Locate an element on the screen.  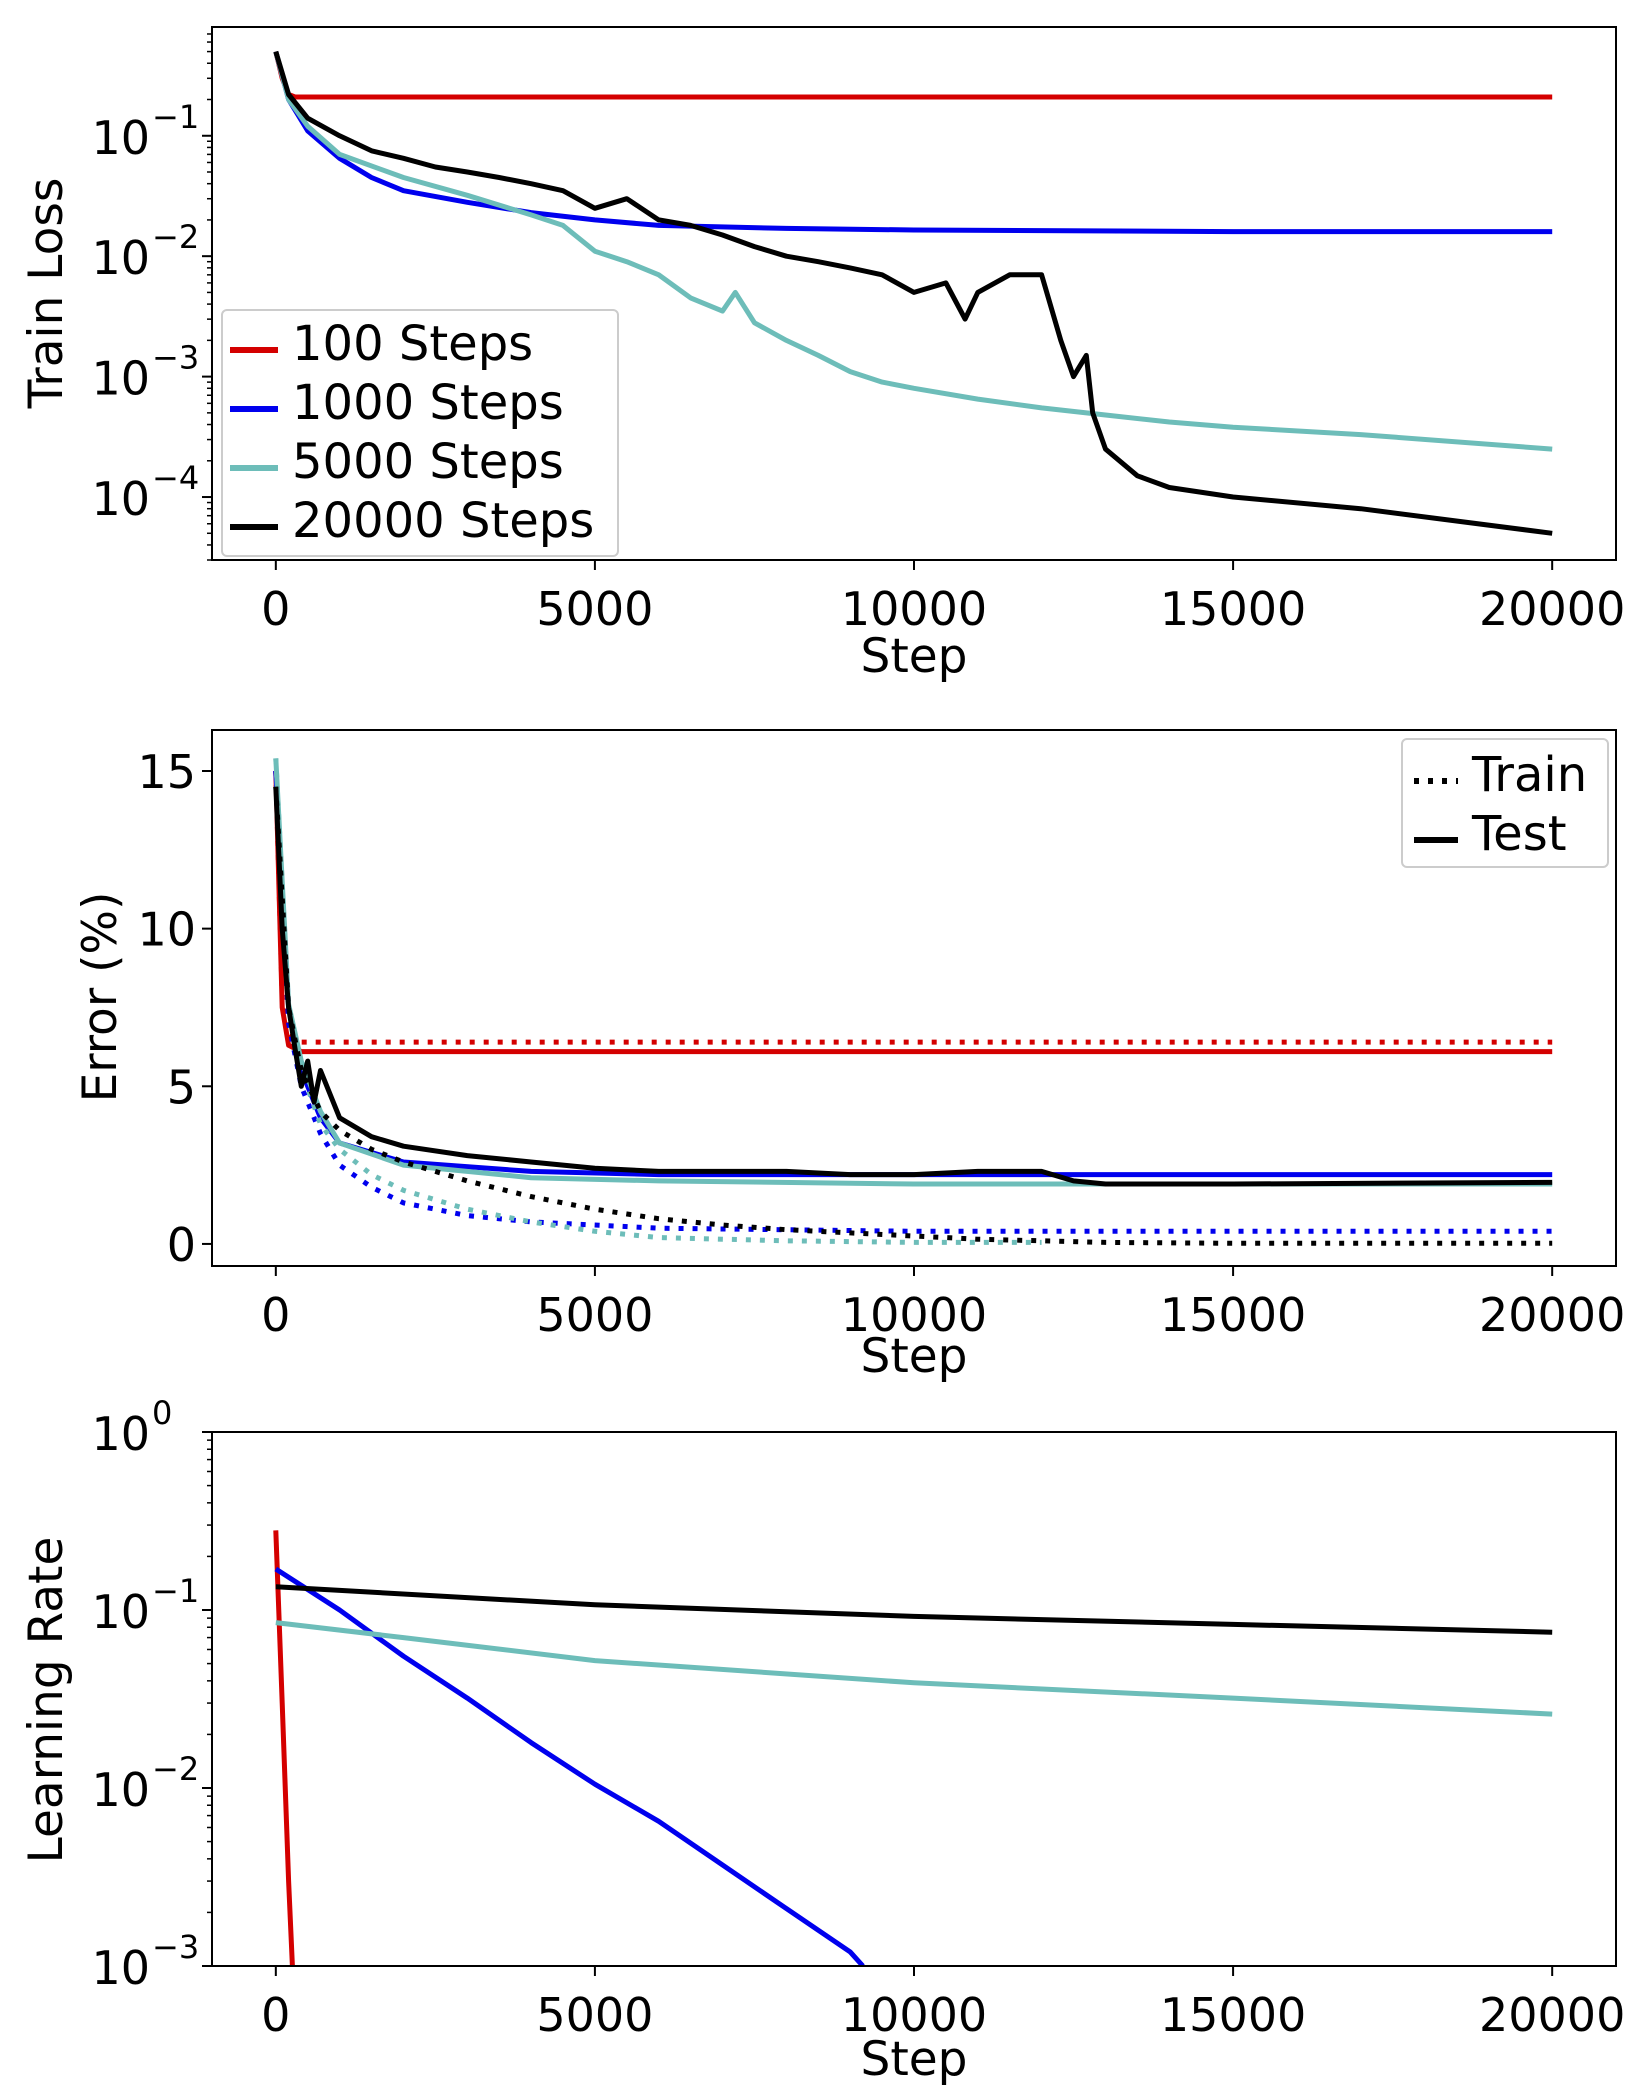
legend-label: Test is located at coordinates (1519, 834).